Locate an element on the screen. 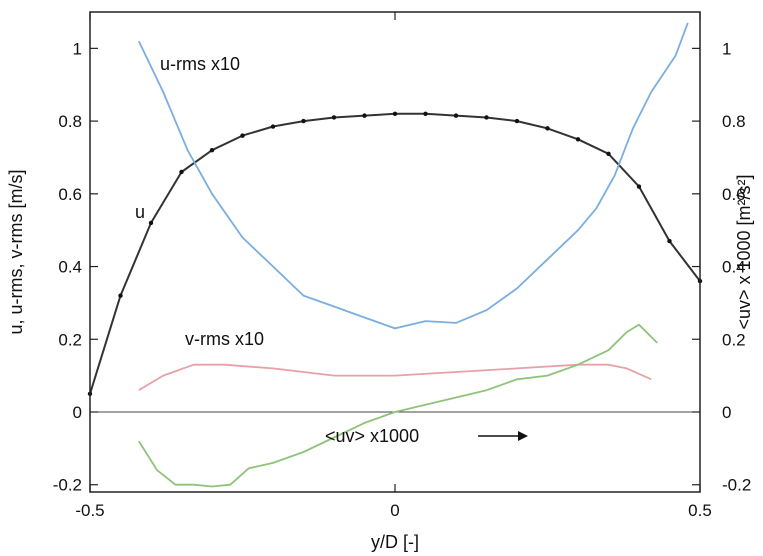  y2-axis-title: <uv> x 1000 [m²/s²] is located at coordinates (744, 251).